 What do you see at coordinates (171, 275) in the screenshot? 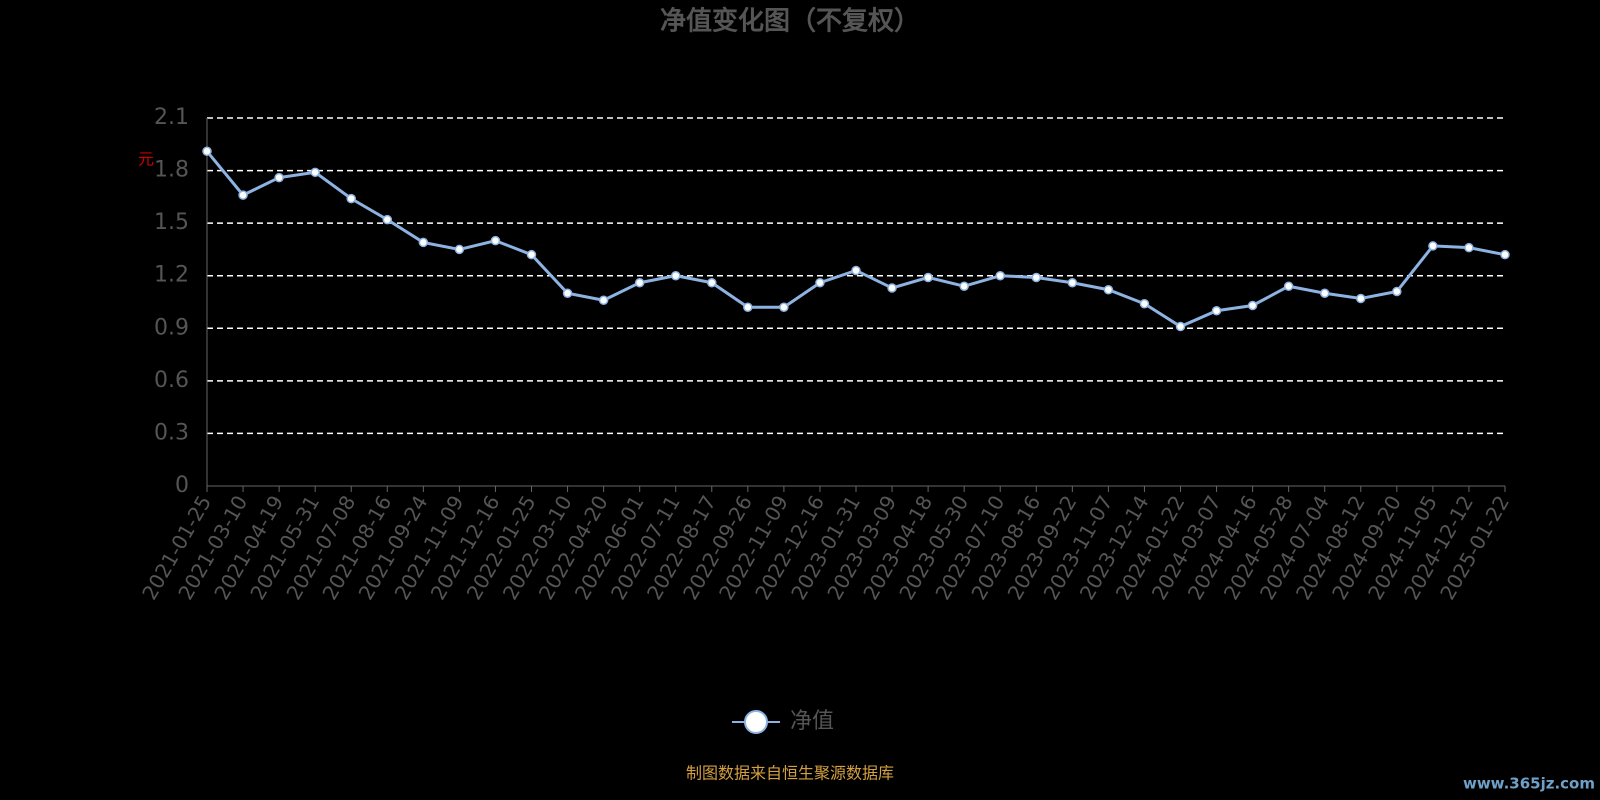
I see `y-tick-label: 1.2` at bounding box center [171, 275].